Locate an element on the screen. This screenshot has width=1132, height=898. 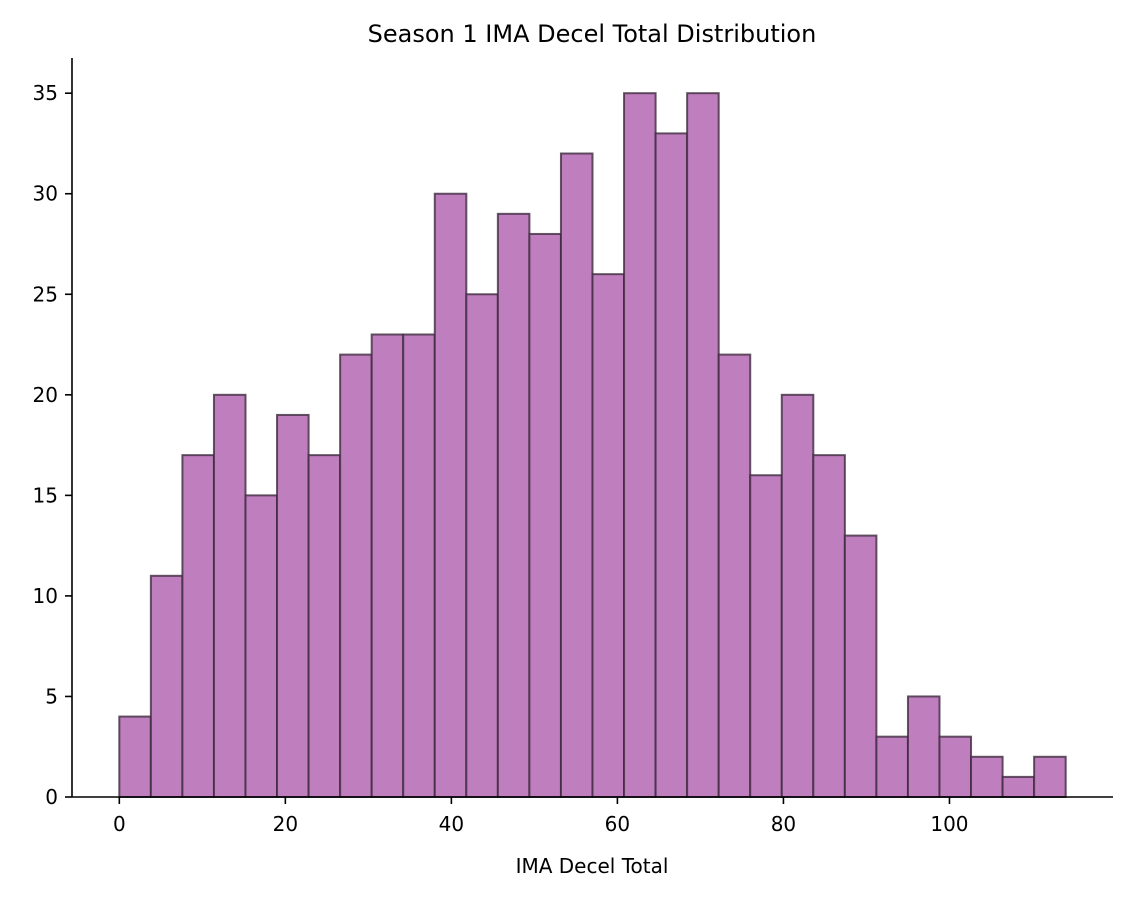
x-ticks-group: 0 20 40 60 80 100 is located at coordinates (541, 816).